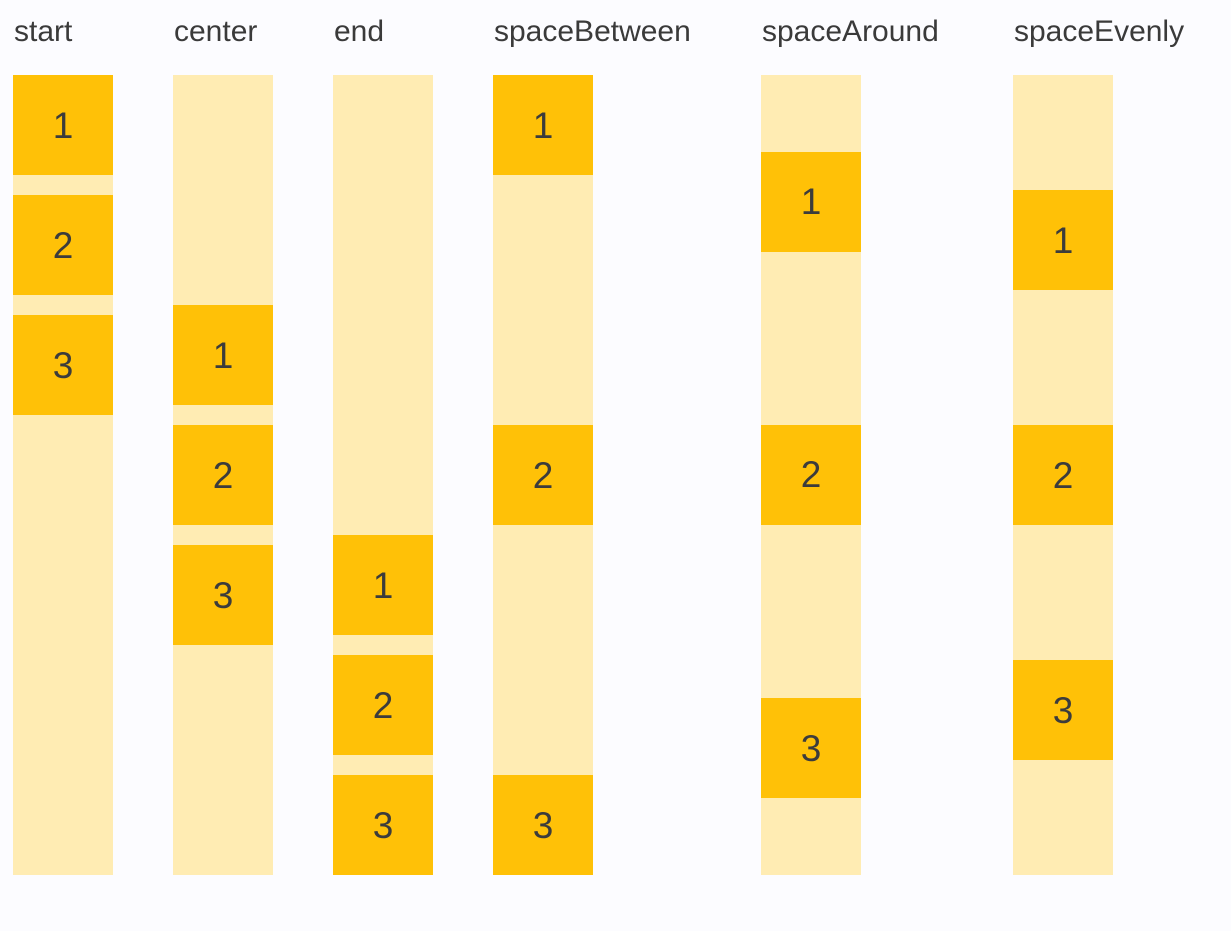 The height and width of the screenshot is (931, 1231). I want to click on alignment-mode-label: start, so click(43, 31).